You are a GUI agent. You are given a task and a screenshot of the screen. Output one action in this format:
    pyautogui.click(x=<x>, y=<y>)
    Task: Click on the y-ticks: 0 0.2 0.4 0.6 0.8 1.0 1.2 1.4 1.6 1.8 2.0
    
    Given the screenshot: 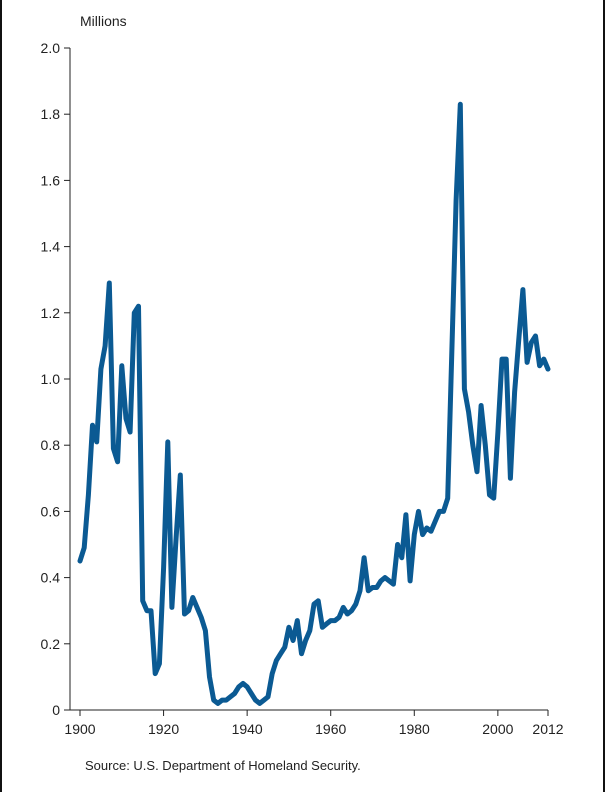 What is the action you would take?
    pyautogui.click(x=55, y=379)
    